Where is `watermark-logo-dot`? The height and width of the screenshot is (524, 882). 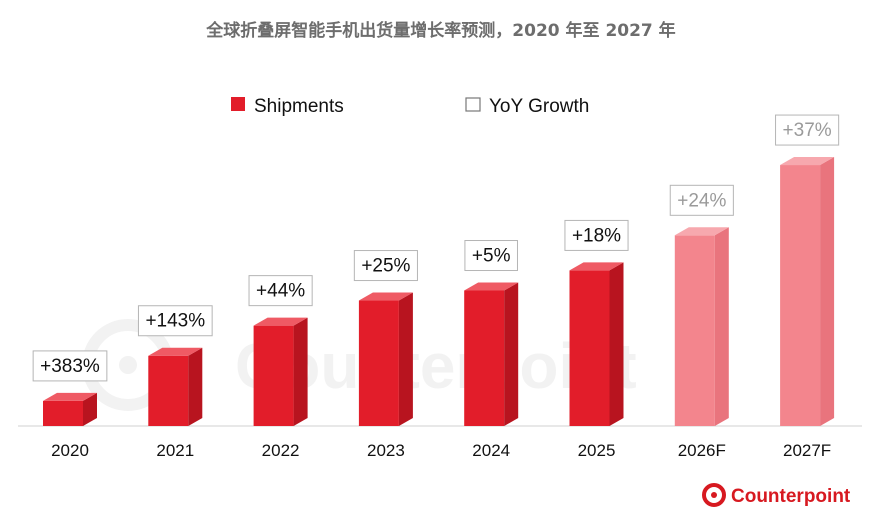
watermark-logo-dot is located at coordinates (128, 365).